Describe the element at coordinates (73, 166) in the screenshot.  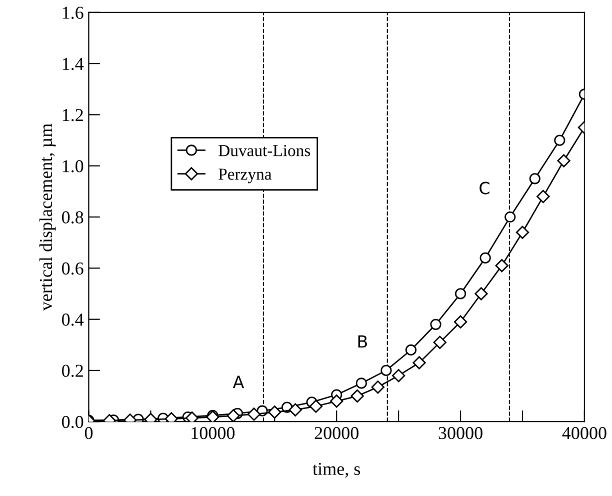
I see `y-tick-label: 1.0` at that location.